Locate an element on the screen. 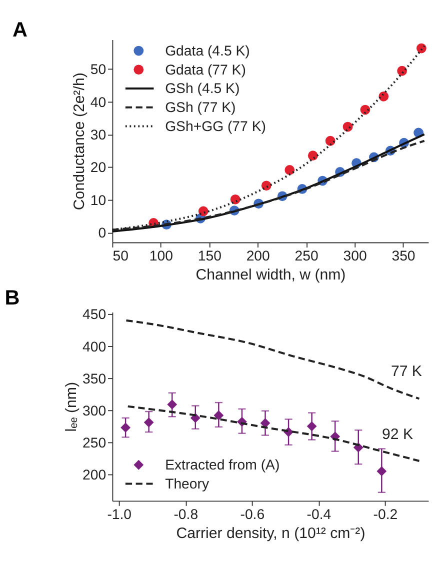 This screenshot has height=579, width=432. y-tick-label: 50 is located at coordinates (98, 69).